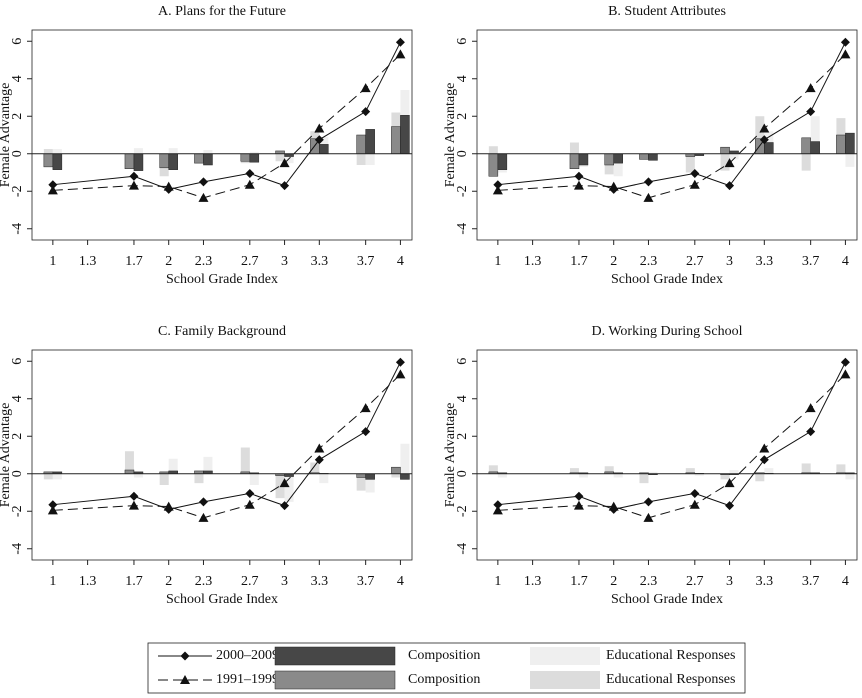 This screenshot has height=698, width=862. I want to click on x-tick-label: 2, so click(613, 581).